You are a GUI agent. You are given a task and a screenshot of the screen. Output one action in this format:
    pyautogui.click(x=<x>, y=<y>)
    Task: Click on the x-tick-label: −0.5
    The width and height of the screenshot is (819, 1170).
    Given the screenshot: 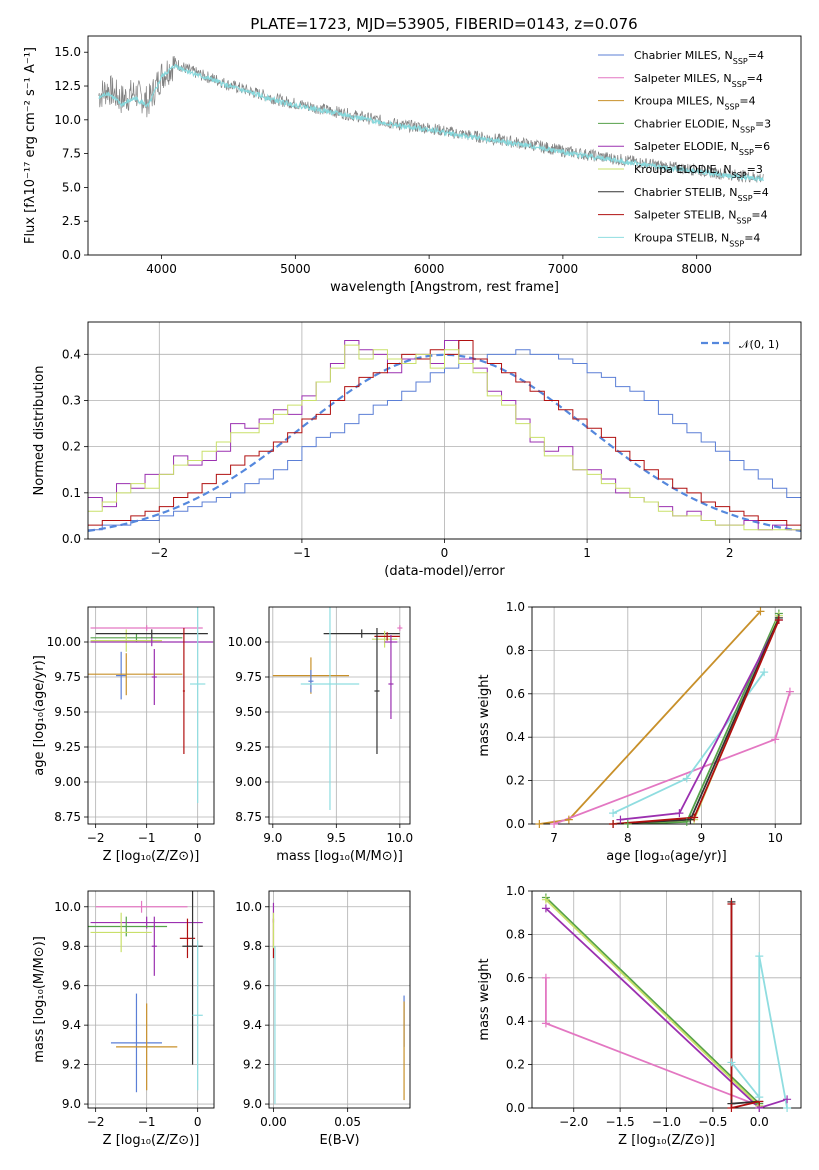 What is the action you would take?
    pyautogui.click(x=712, y=1122)
    